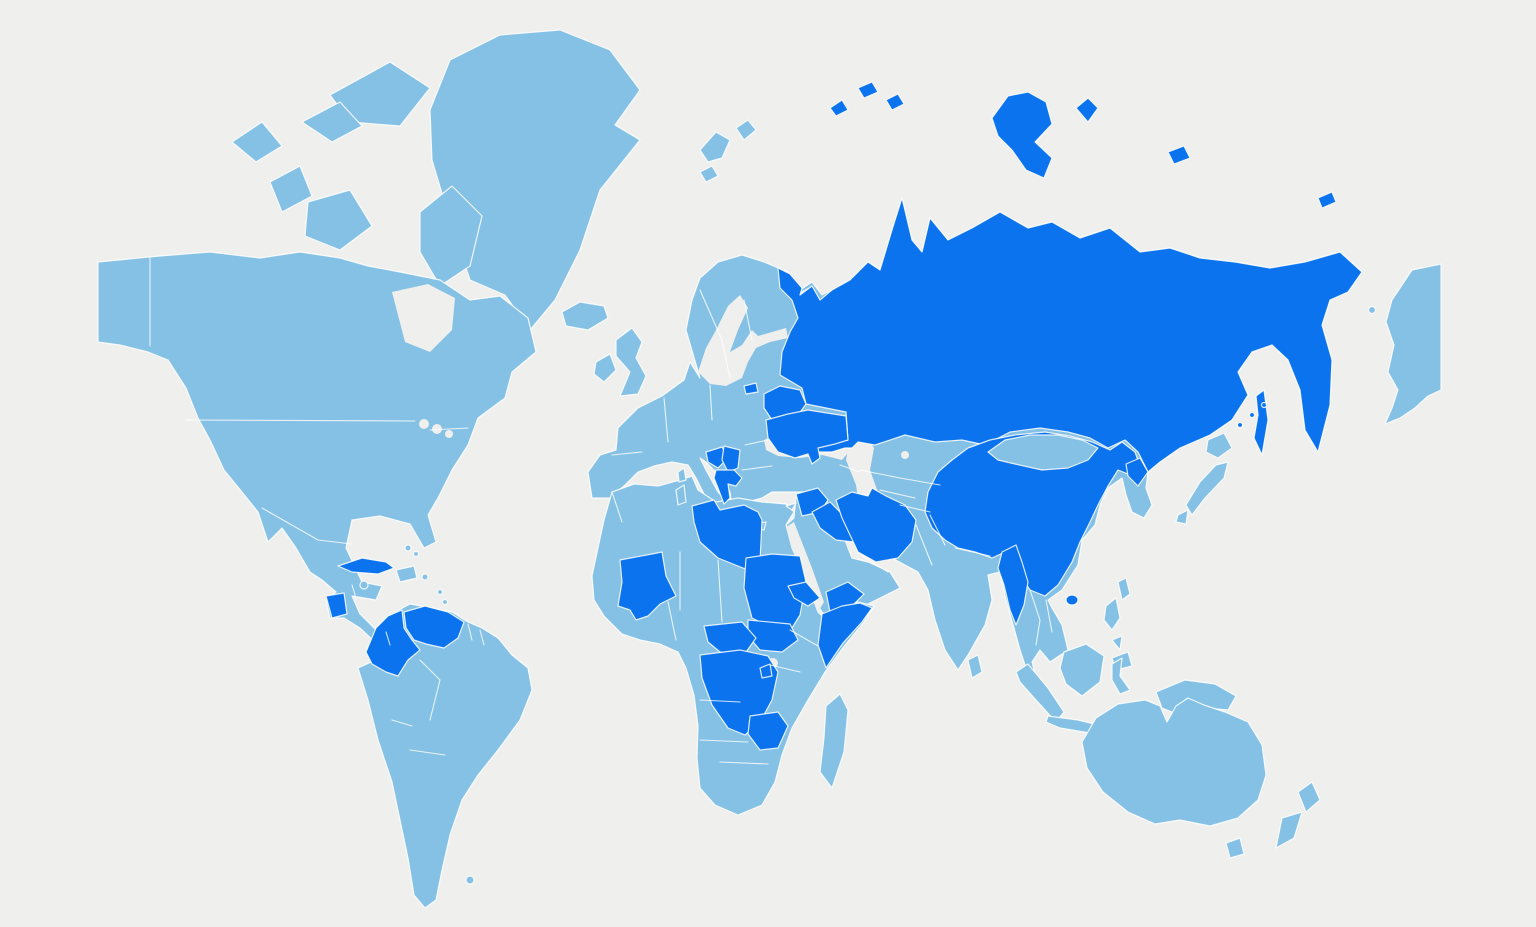  I want to click on arctic-island-victoria, so click(338, 220).